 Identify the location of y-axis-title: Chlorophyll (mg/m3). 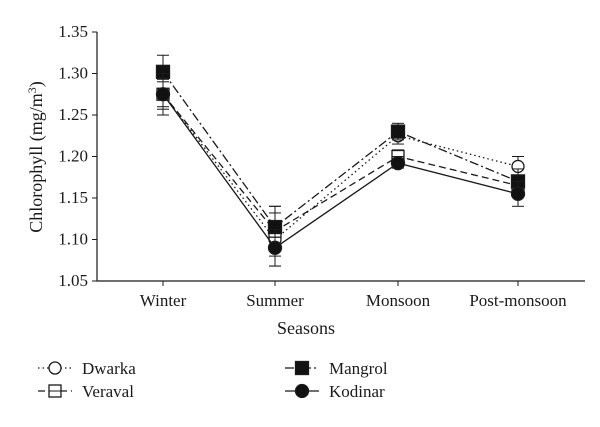
(36, 157).